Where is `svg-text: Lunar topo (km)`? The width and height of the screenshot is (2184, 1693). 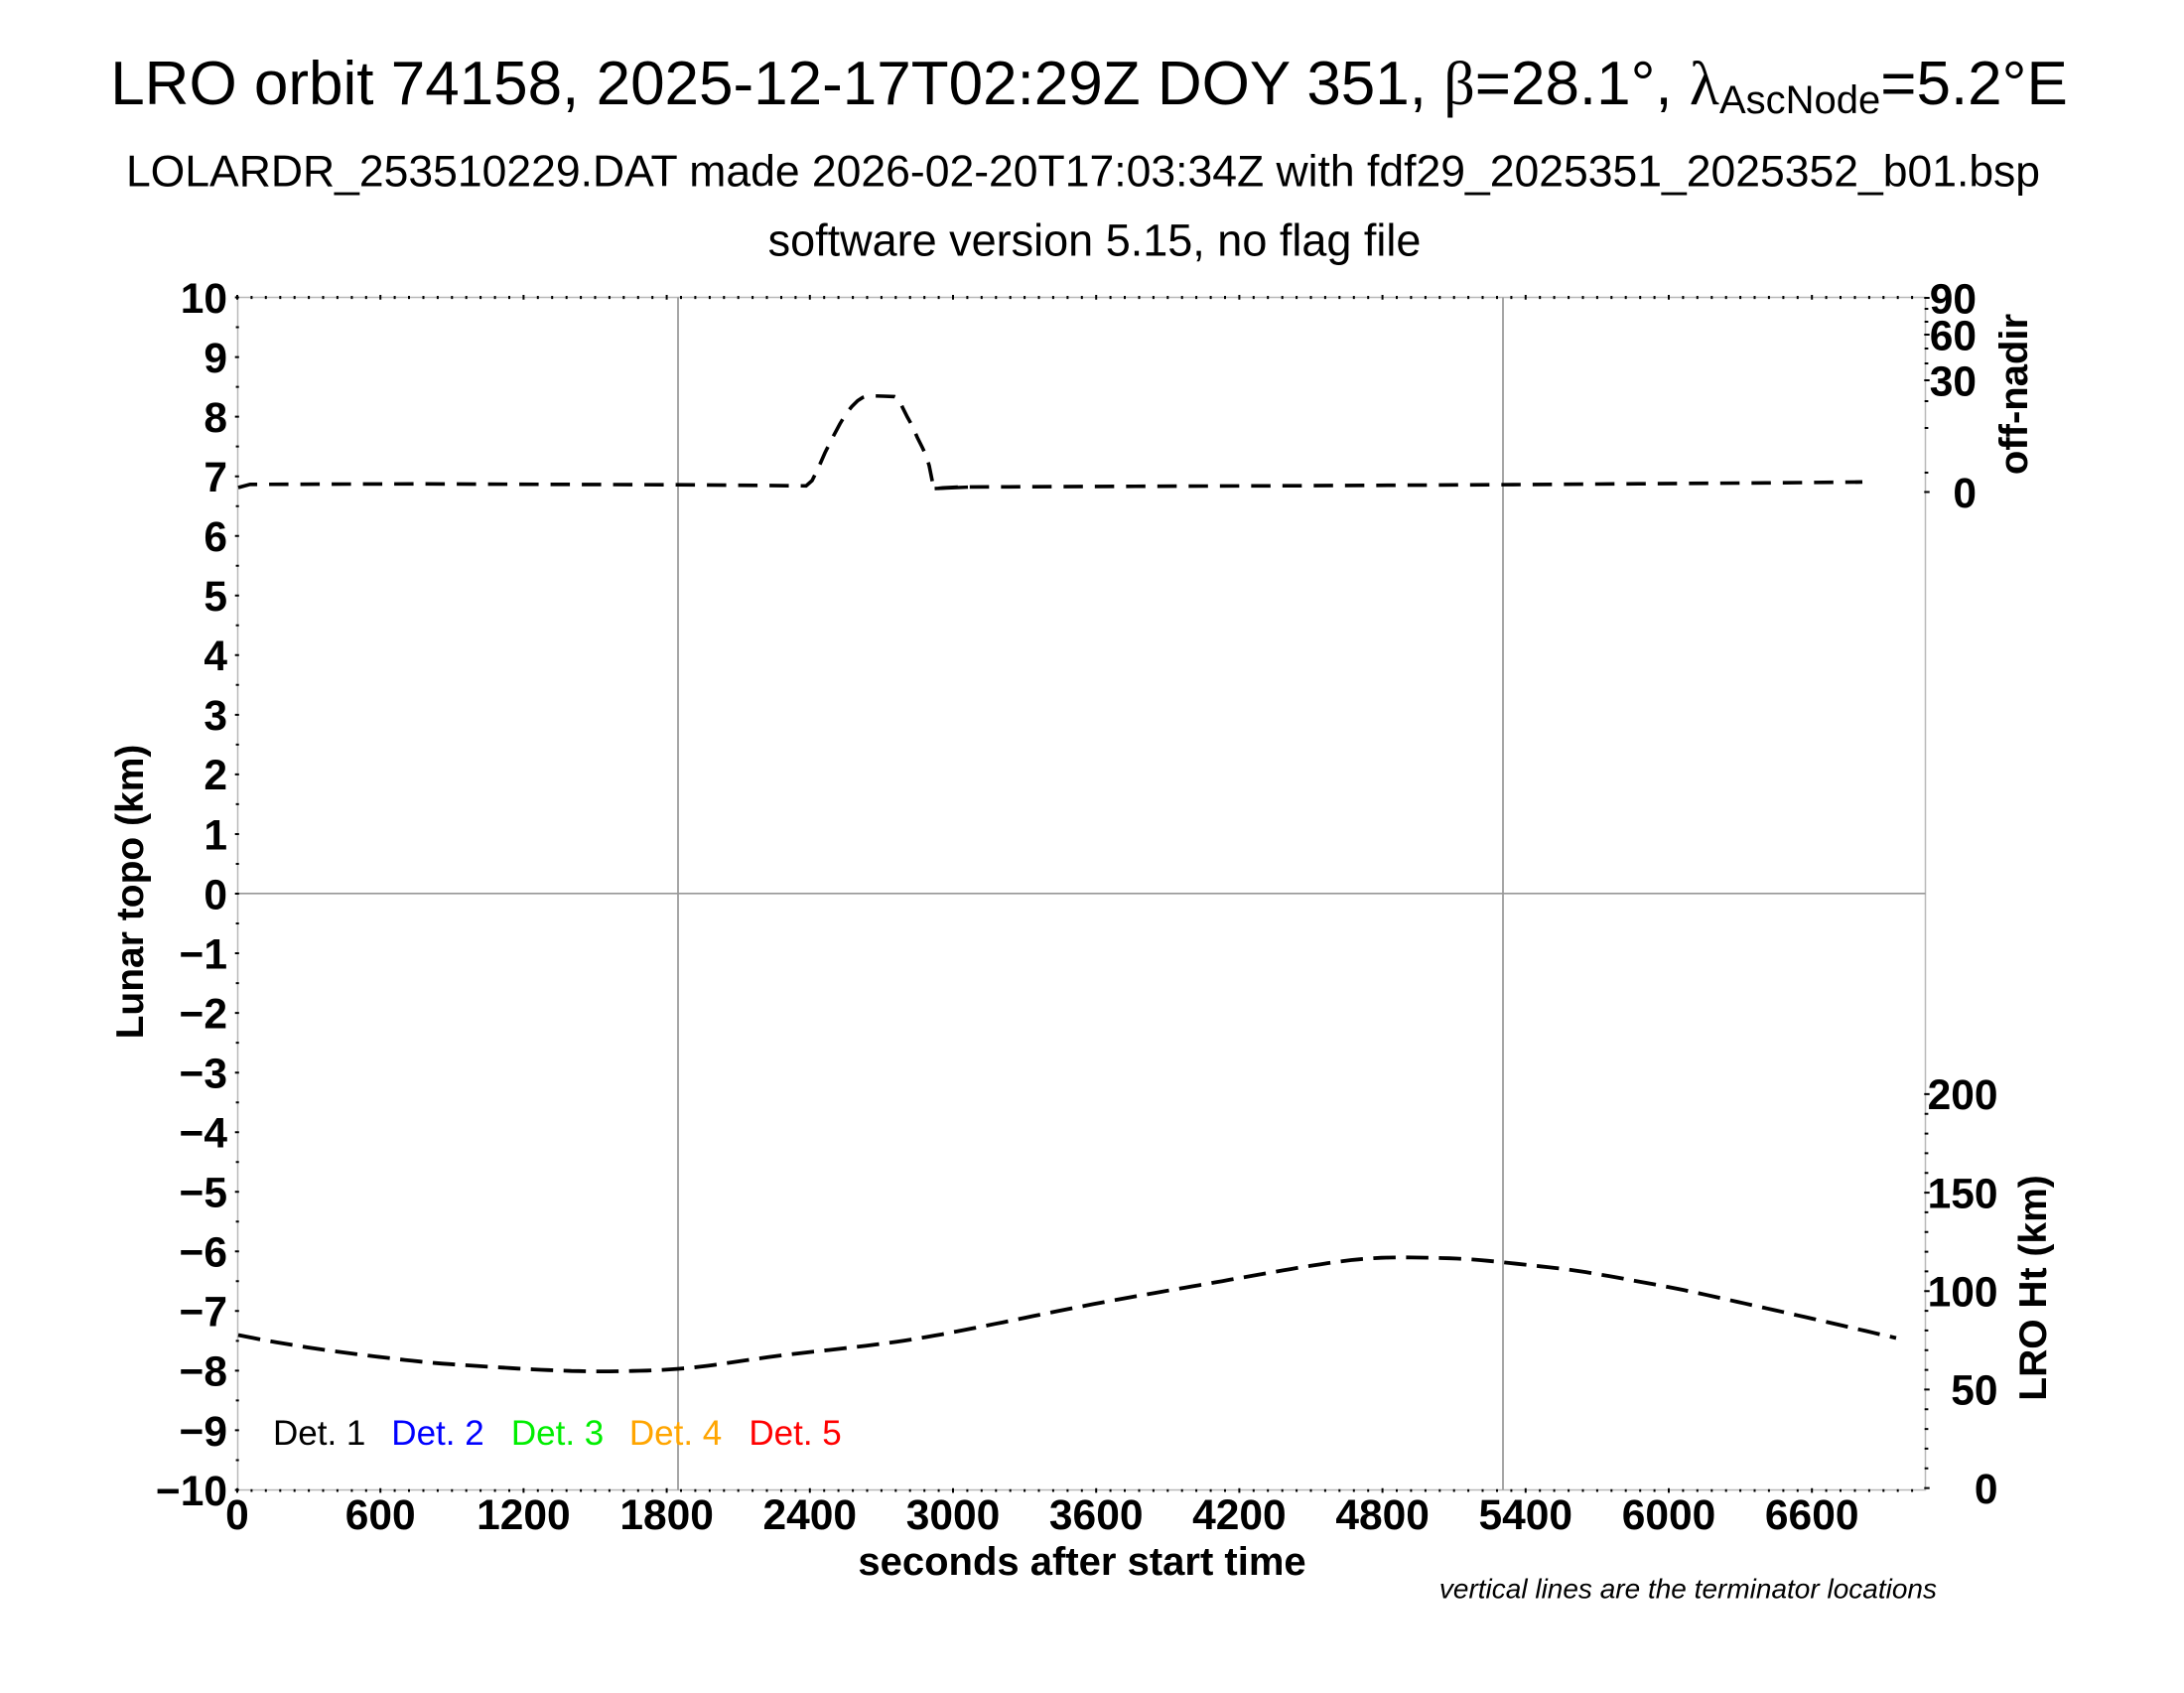
svg-text: Lunar topo (km) is located at coordinates (130, 892).